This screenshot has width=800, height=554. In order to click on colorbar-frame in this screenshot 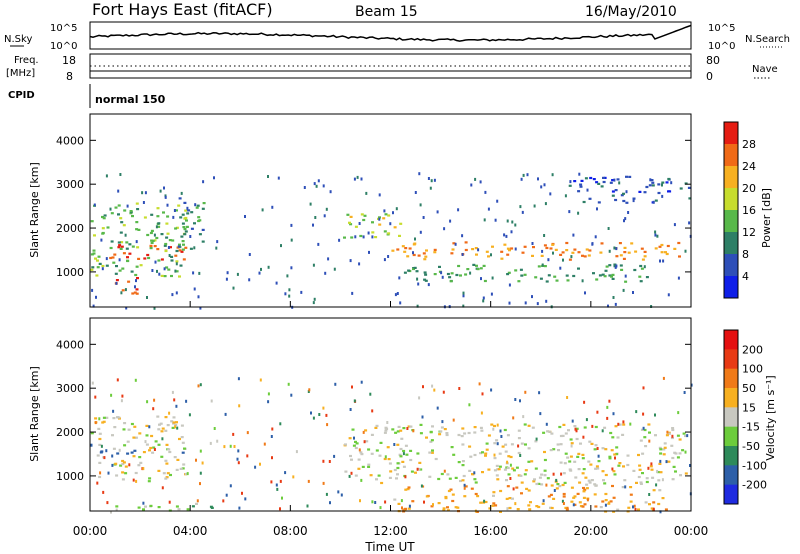, I will do `click(731, 417)`.